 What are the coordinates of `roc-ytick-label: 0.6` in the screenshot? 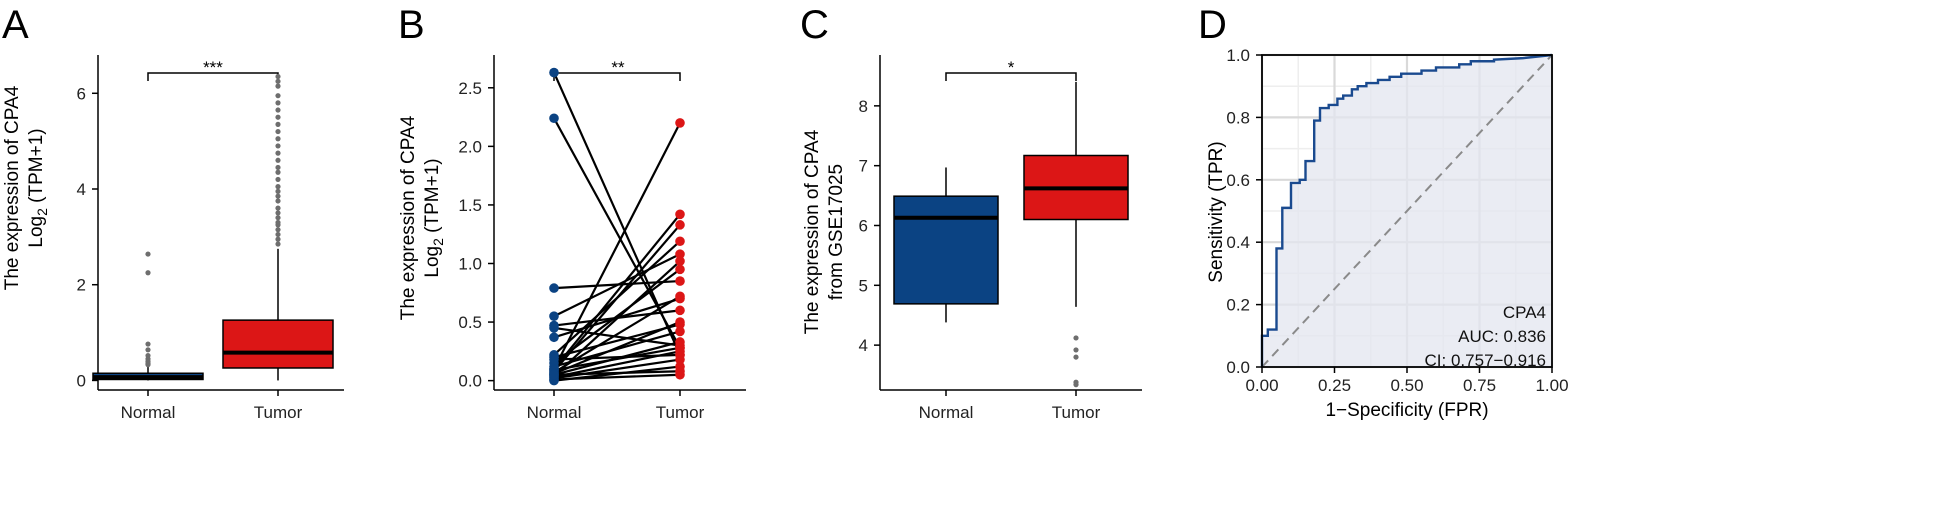 It's located at (1238, 180).